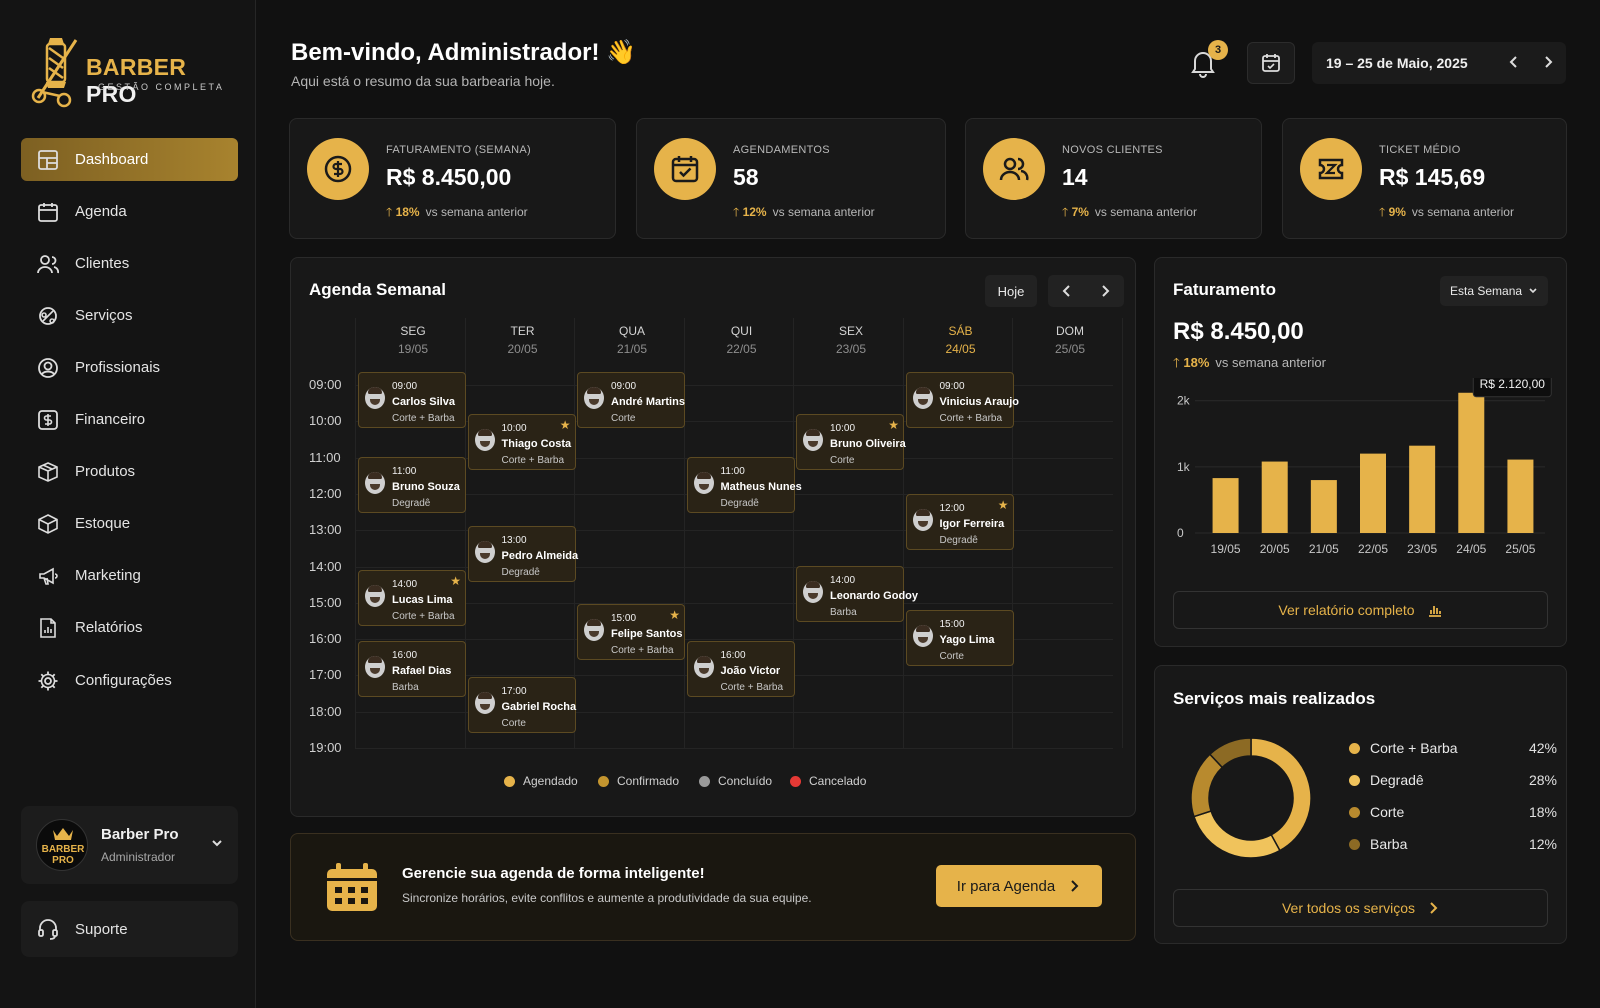 The height and width of the screenshot is (1008, 1600). What do you see at coordinates (735, 781) in the screenshot?
I see `legend-item: Concluído` at bounding box center [735, 781].